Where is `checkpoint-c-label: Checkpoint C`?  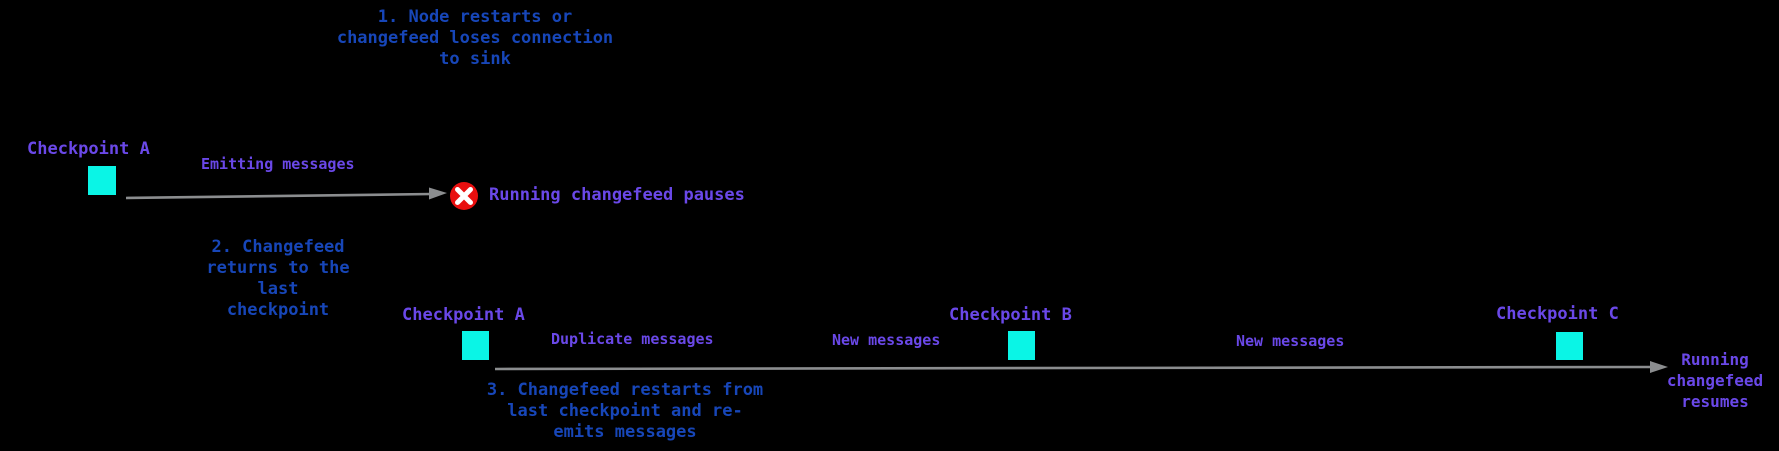 checkpoint-c-label: Checkpoint C is located at coordinates (1557, 314).